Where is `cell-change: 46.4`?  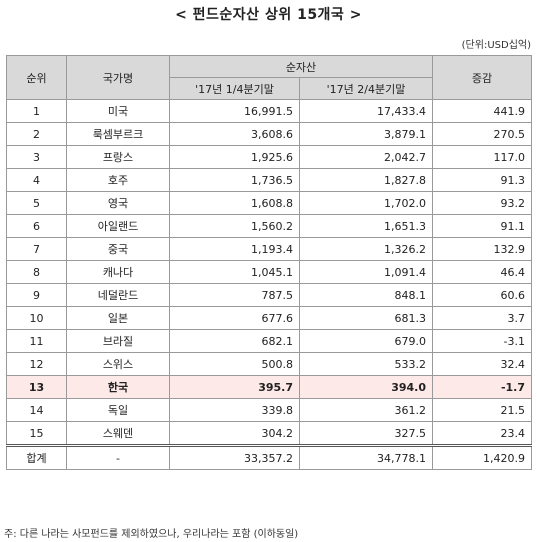 cell-change: 46.4 is located at coordinates (482, 272).